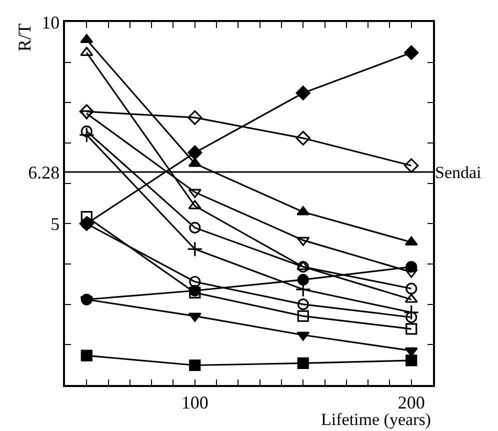 The width and height of the screenshot is (498, 431). I want to click on ref-line-label: Sendai, so click(458, 172).